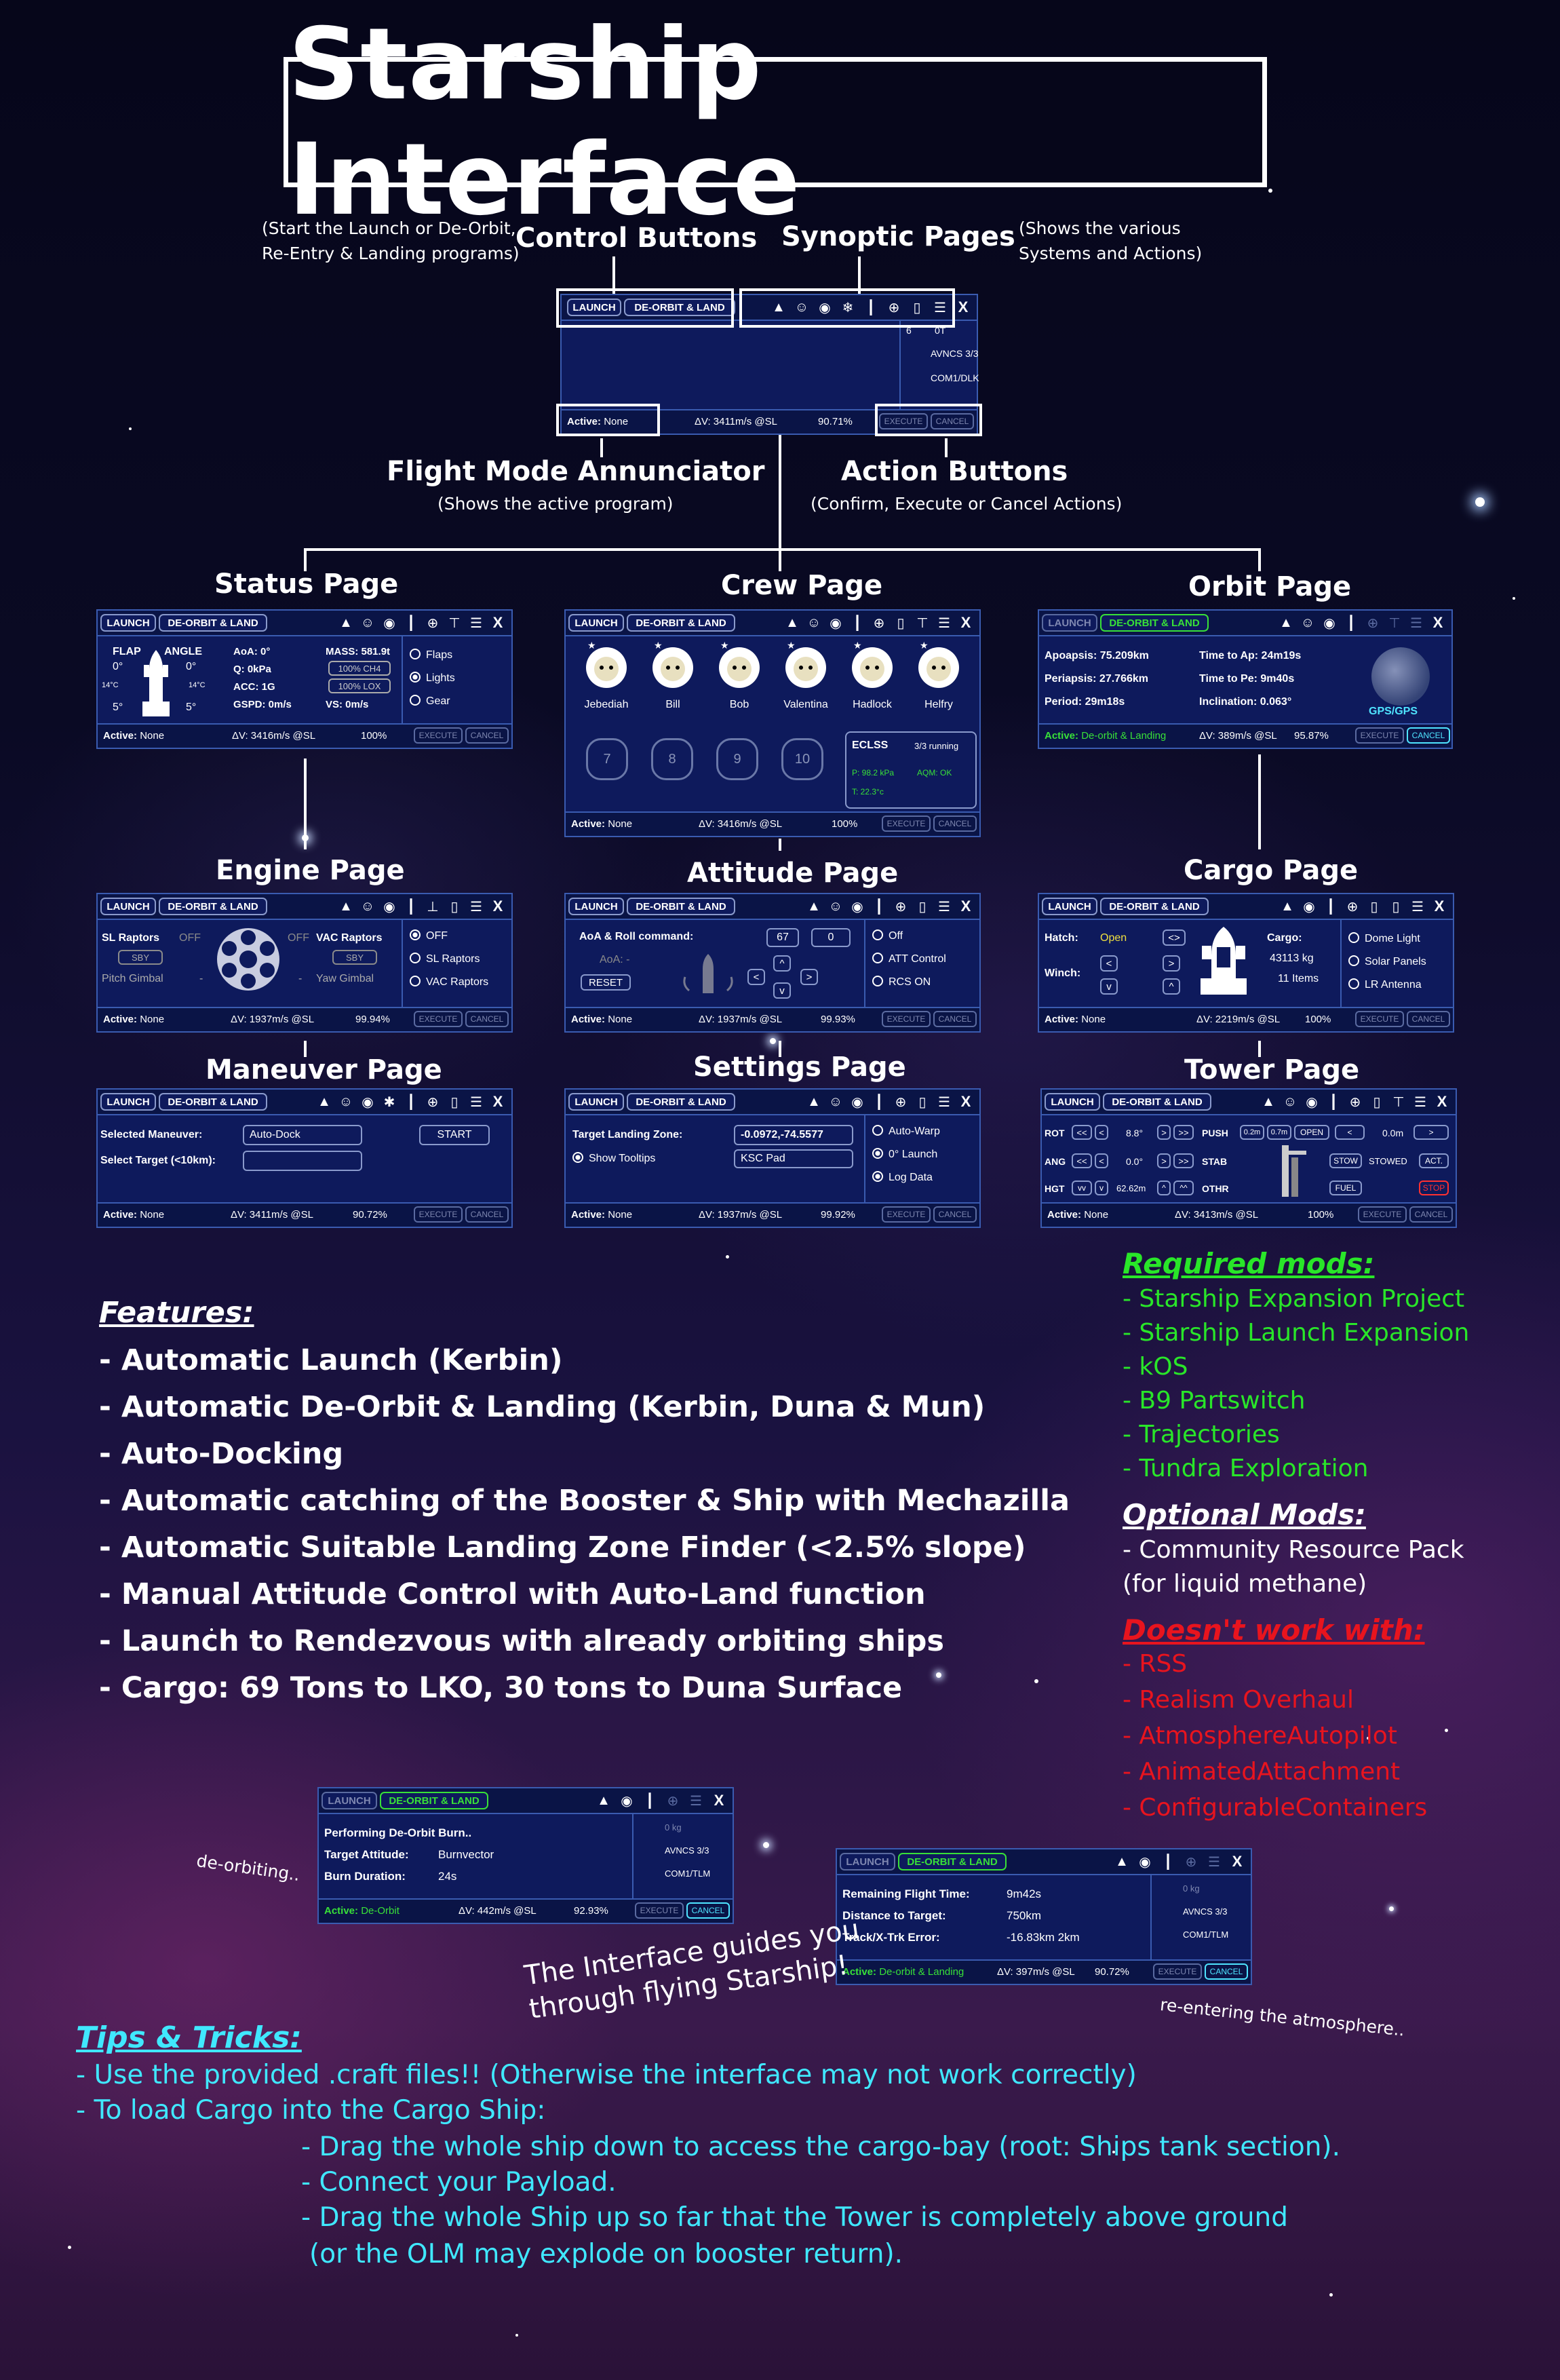 This screenshot has height=2380, width=1560. I want to click on rot-right: >, so click(1164, 1133).